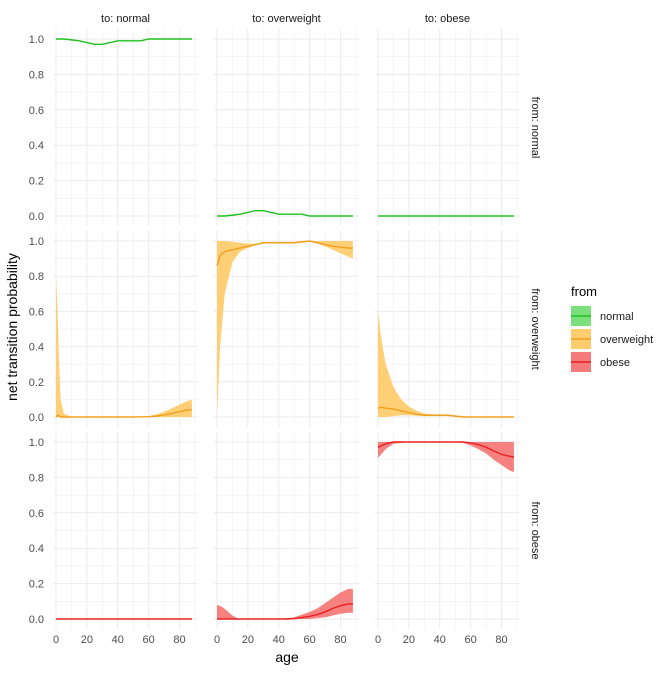 The width and height of the screenshot is (672, 677). Describe the element at coordinates (535, 530) in the screenshot. I see `facet-row-label: from: obese` at that location.